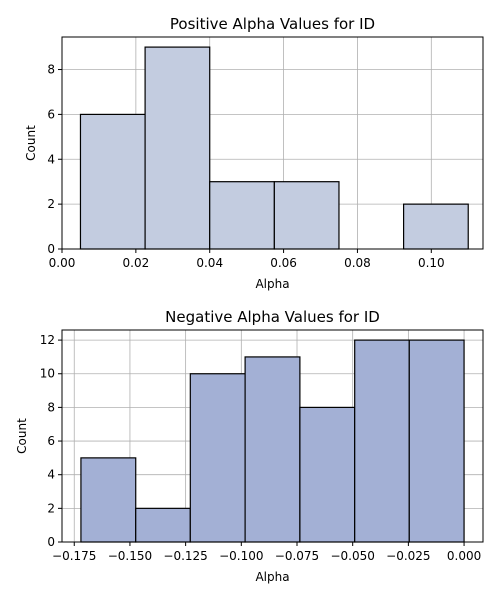 The width and height of the screenshot is (500, 600). What do you see at coordinates (62, 263) in the screenshot?
I see `x-tick-label: 0.00` at bounding box center [62, 263].